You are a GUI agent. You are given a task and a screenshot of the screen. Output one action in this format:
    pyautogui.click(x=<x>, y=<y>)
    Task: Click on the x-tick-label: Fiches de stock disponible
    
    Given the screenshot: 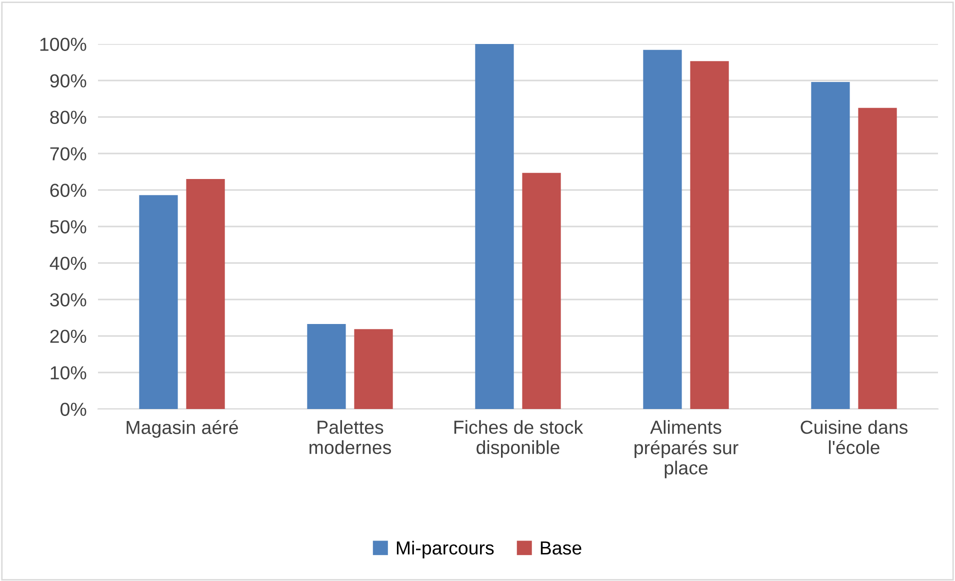 What is the action you would take?
    pyautogui.click(x=519, y=439)
    